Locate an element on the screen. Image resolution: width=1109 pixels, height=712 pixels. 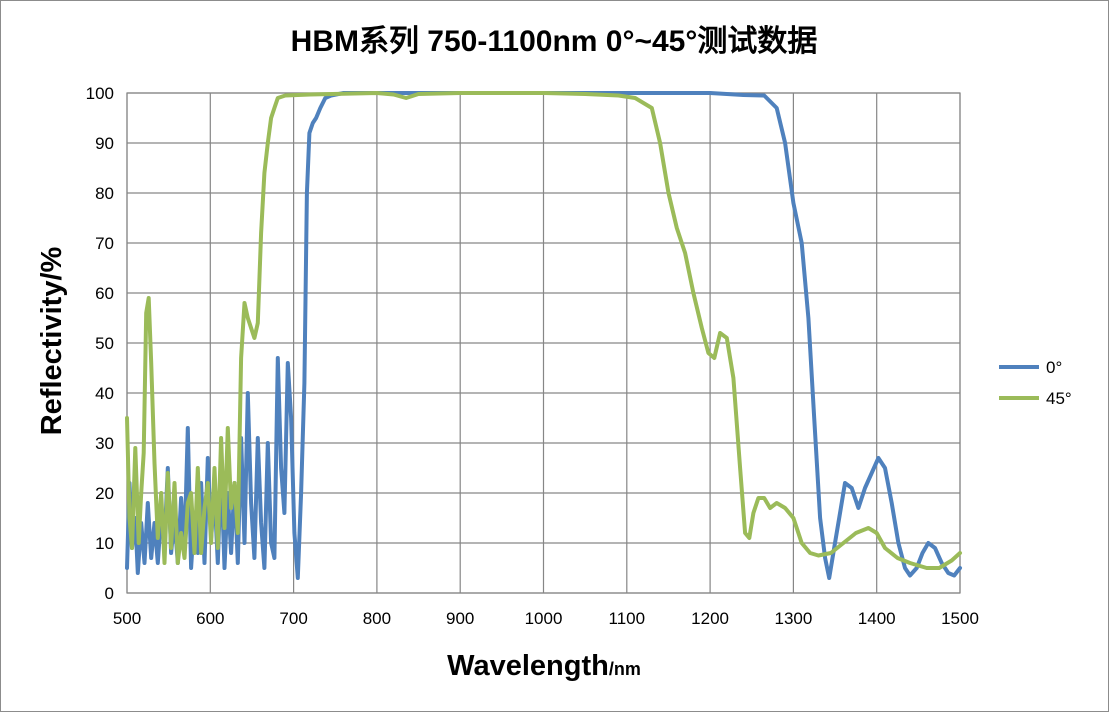
y-tick-label: 90 is located at coordinates (104, 143).